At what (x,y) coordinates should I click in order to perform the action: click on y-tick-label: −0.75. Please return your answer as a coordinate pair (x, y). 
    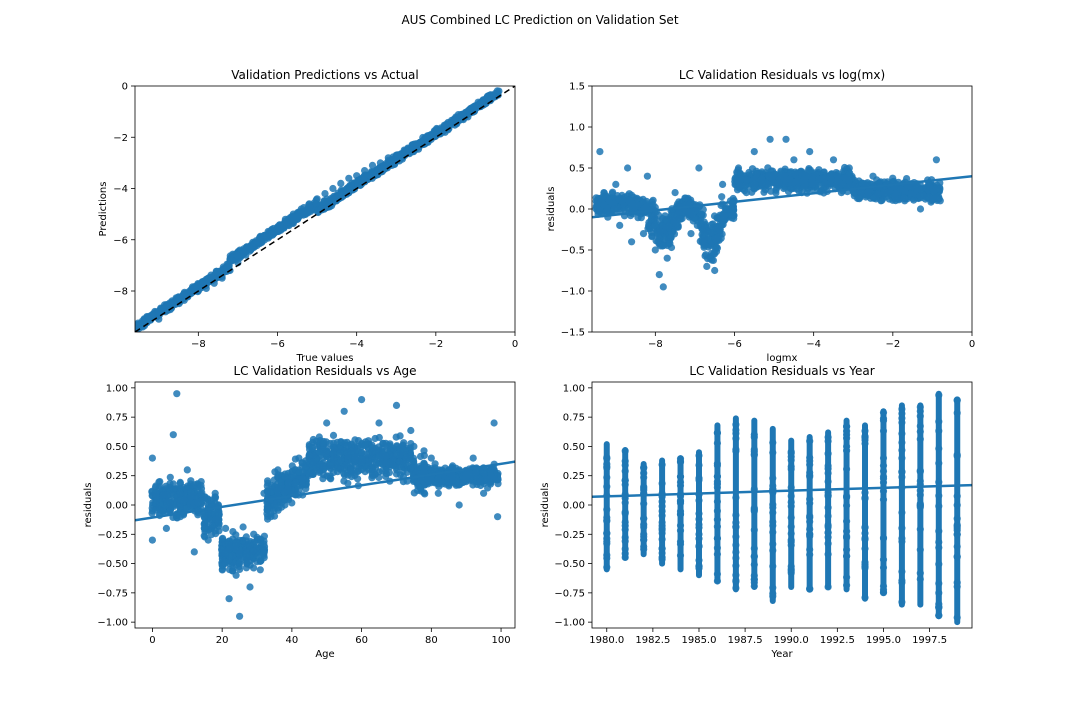
    Looking at the image, I should click on (112, 593).